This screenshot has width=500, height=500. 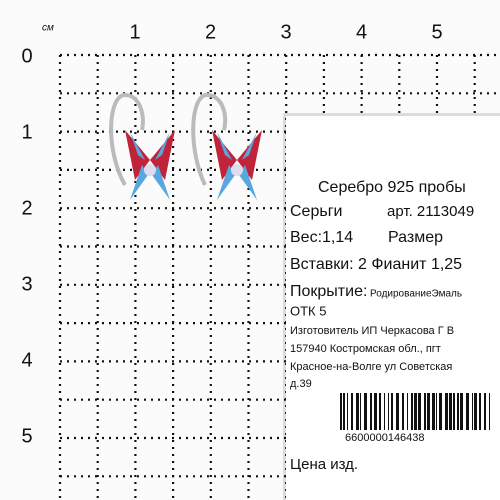 I want to click on ruler-left-label: 2, so click(x=26, y=208).